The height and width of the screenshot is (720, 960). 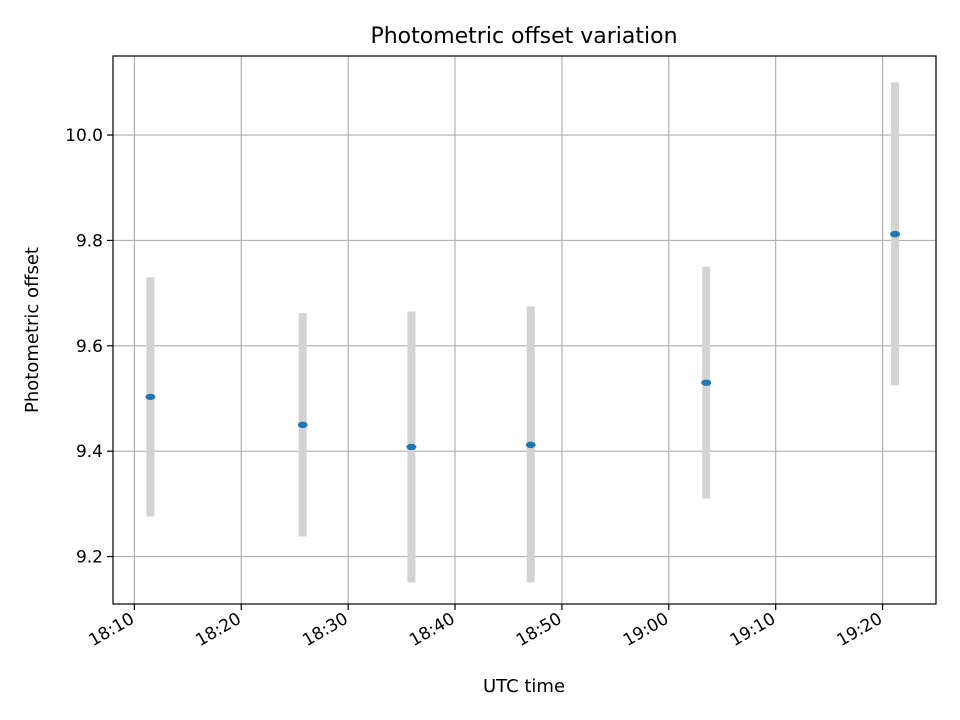 What do you see at coordinates (523, 36) in the screenshot?
I see `chart-title: Photometric offset variation` at bounding box center [523, 36].